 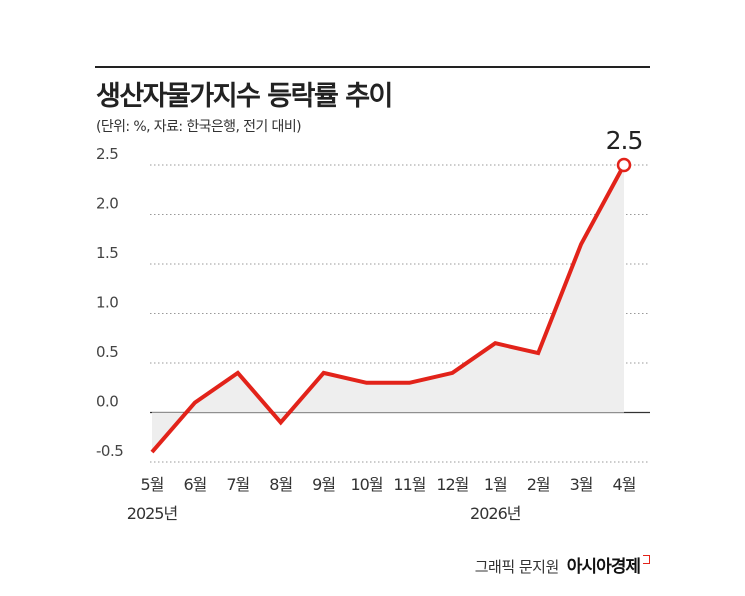 I want to click on highlight-value-label: 2.5, so click(x=624, y=140).